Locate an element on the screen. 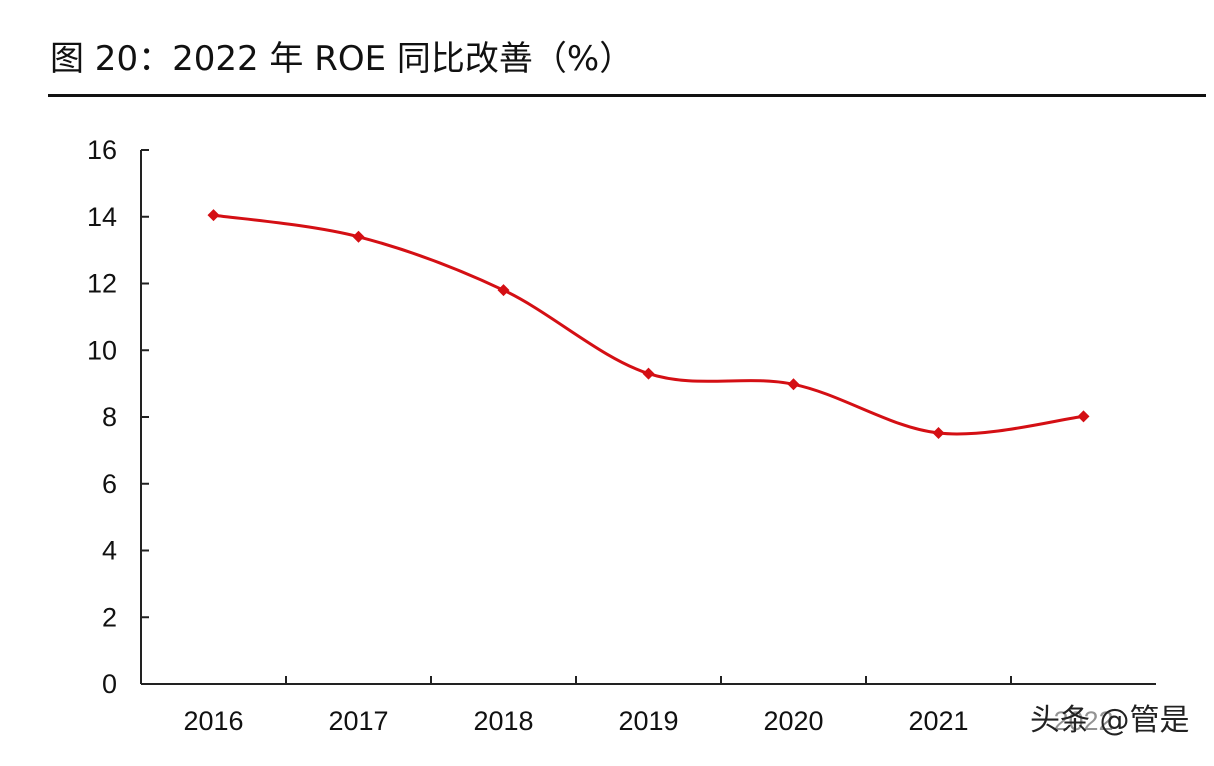  y-tick-label: 12 is located at coordinates (102, 284).